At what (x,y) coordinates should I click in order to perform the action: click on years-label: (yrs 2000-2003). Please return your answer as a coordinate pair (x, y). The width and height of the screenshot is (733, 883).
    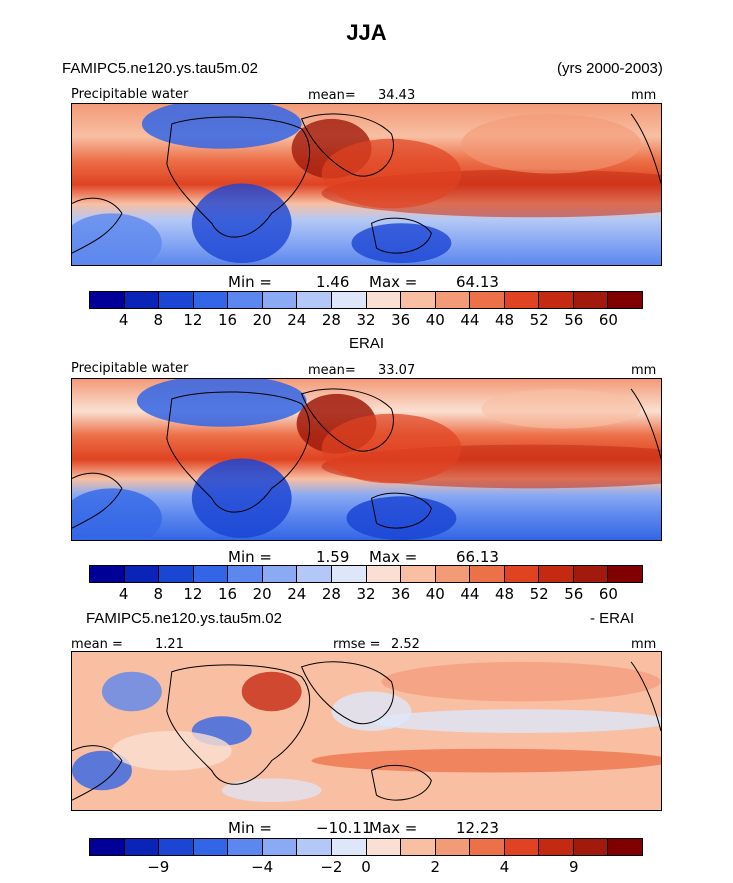
    Looking at the image, I should click on (610, 68).